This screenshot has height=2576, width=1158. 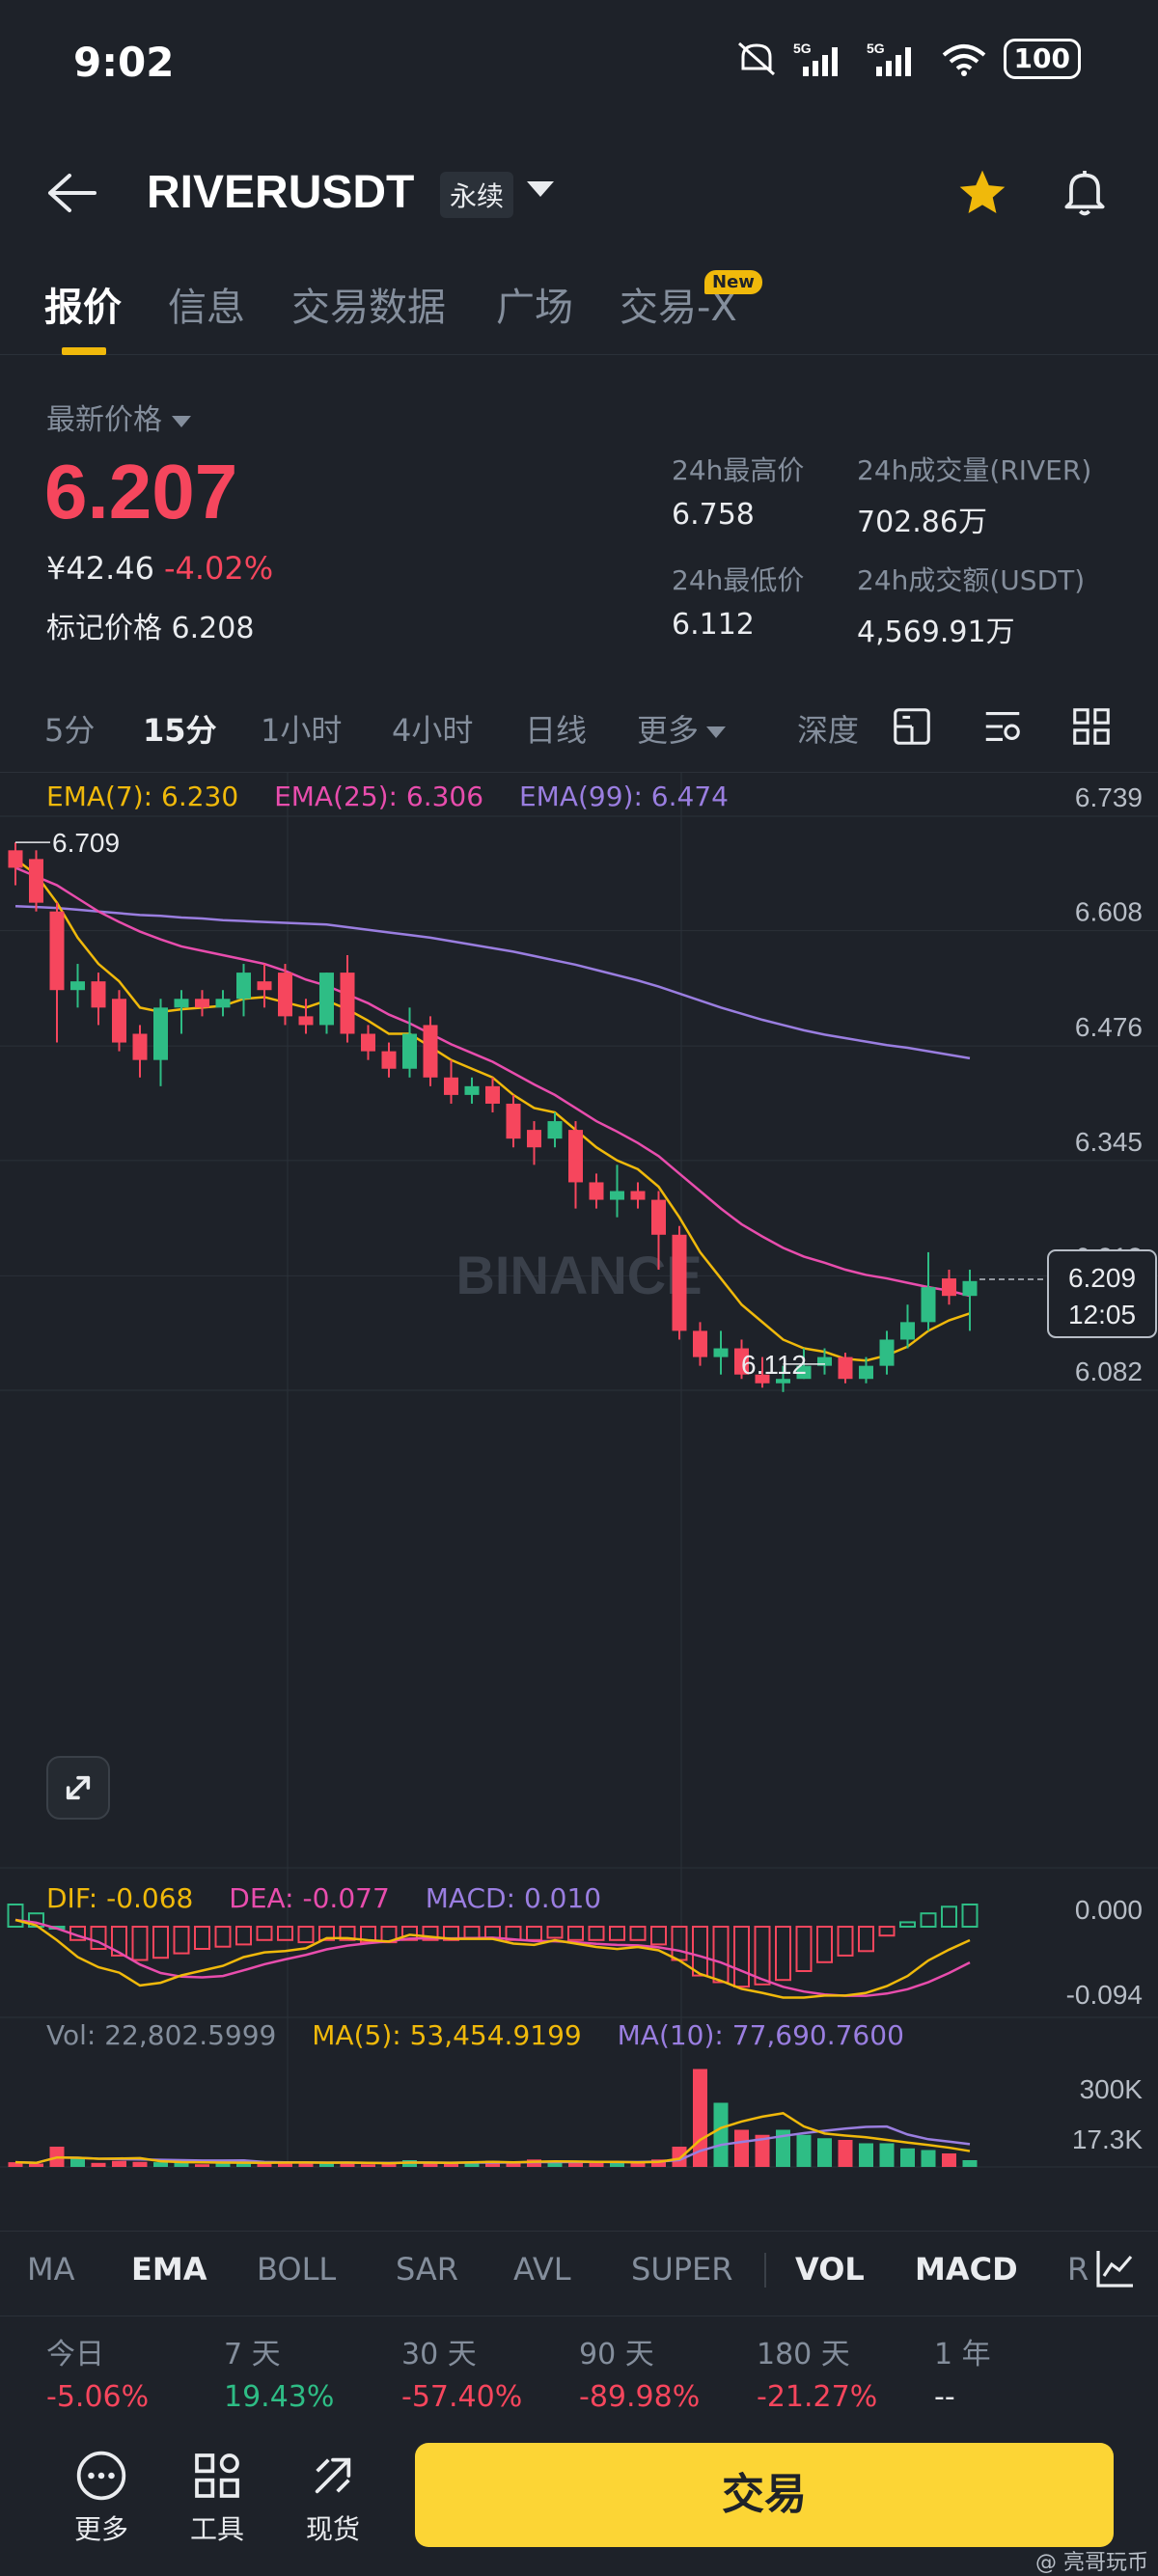 I want to click on tab-quote: 报价, so click(x=83, y=308).